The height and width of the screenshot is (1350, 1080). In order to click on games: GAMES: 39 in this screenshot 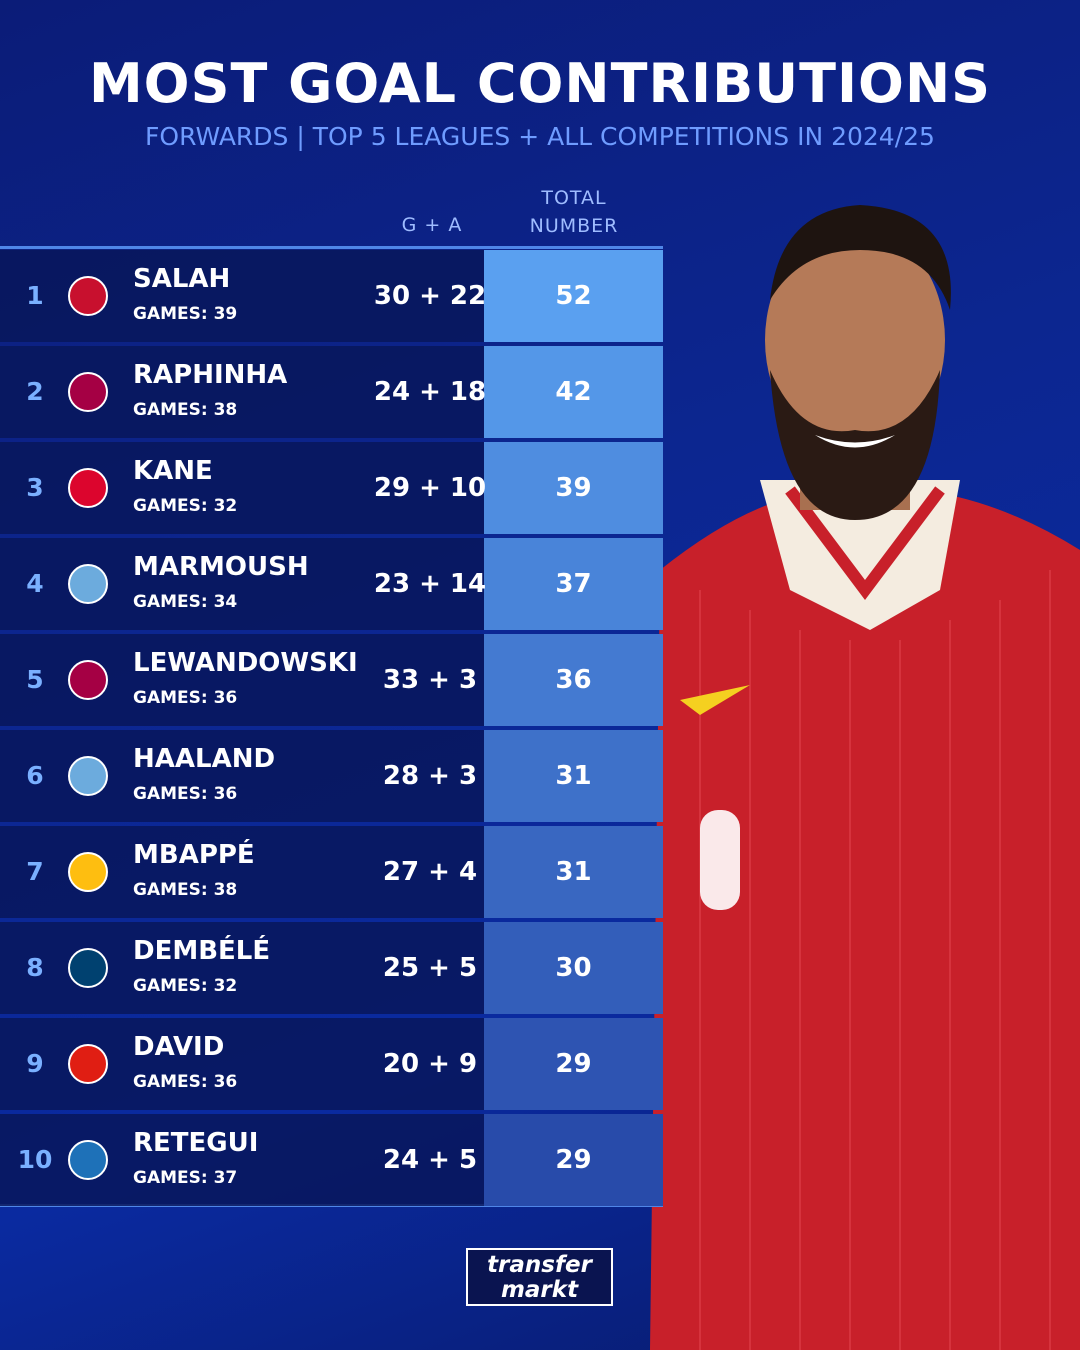, I will do `click(185, 314)`.